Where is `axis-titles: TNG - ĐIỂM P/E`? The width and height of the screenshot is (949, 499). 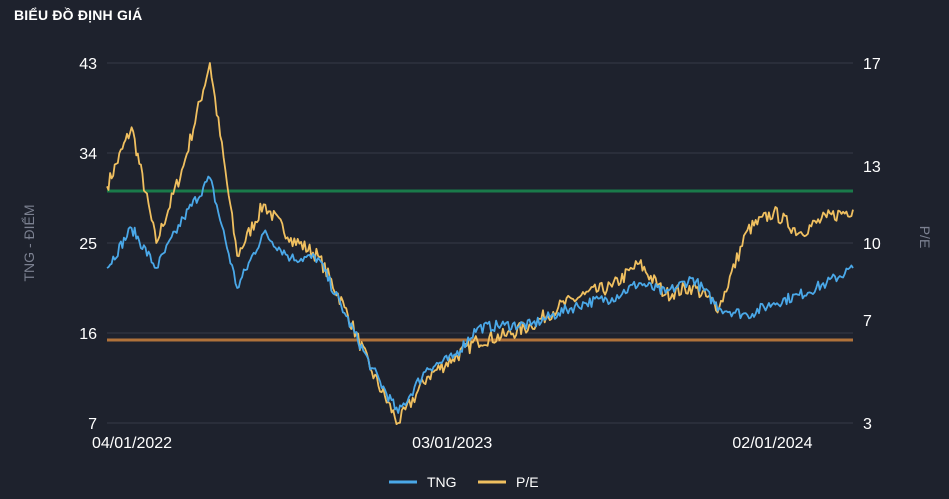 axis-titles: TNG - ĐIỂM P/E is located at coordinates (476, 243).